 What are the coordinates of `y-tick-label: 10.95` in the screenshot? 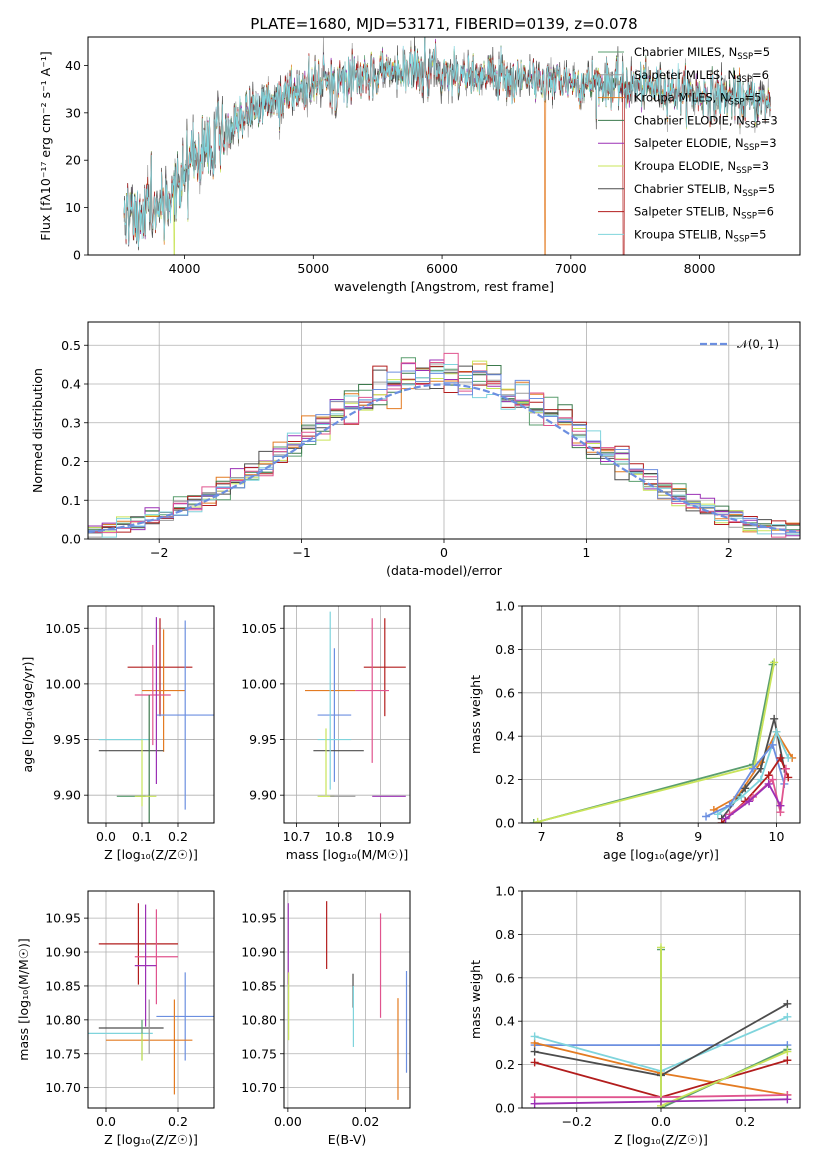 It's located at (259, 918).